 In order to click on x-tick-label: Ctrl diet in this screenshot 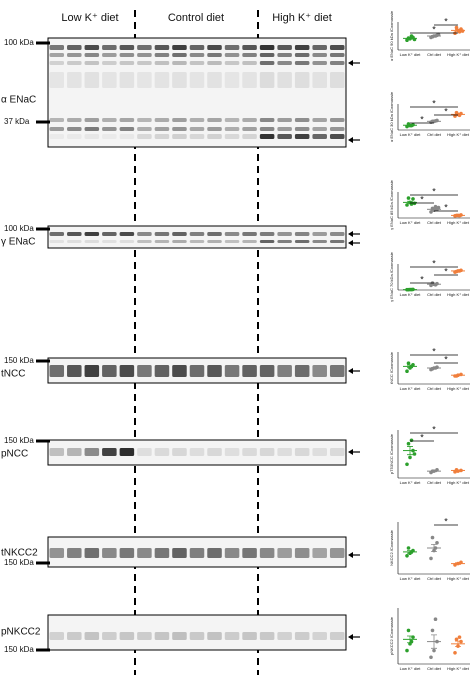, I will do `click(434, 388)`.